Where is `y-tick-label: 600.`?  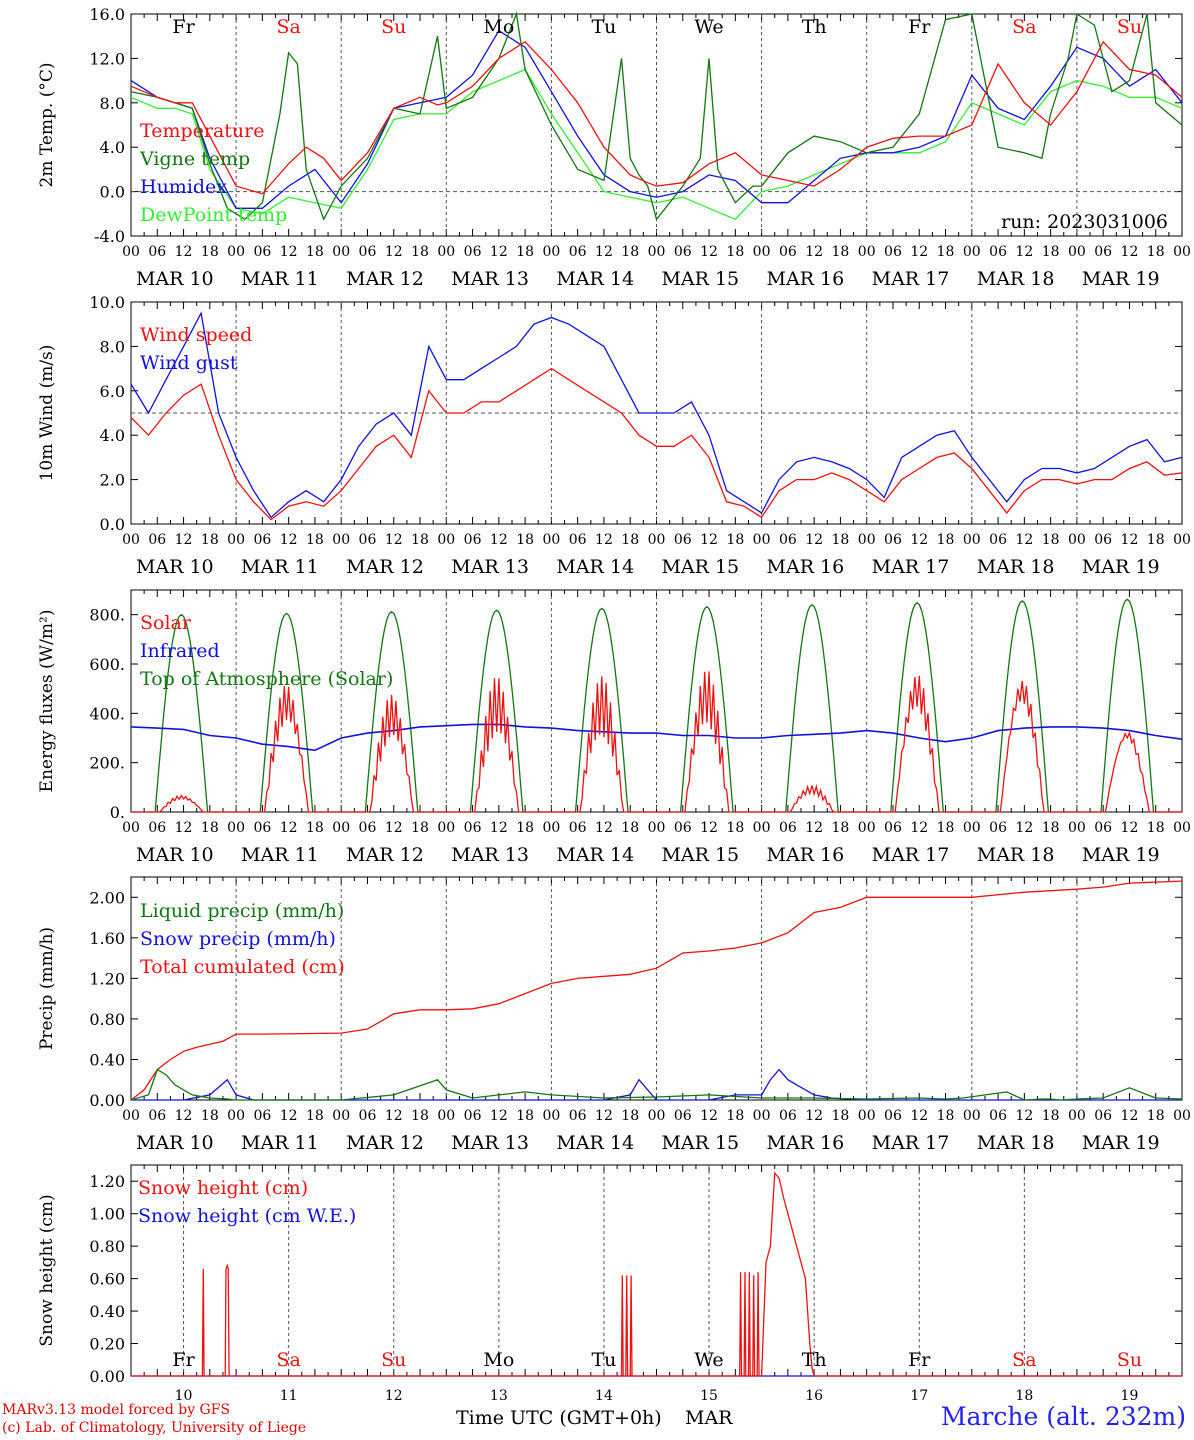
y-tick-label: 600. is located at coordinates (107, 664).